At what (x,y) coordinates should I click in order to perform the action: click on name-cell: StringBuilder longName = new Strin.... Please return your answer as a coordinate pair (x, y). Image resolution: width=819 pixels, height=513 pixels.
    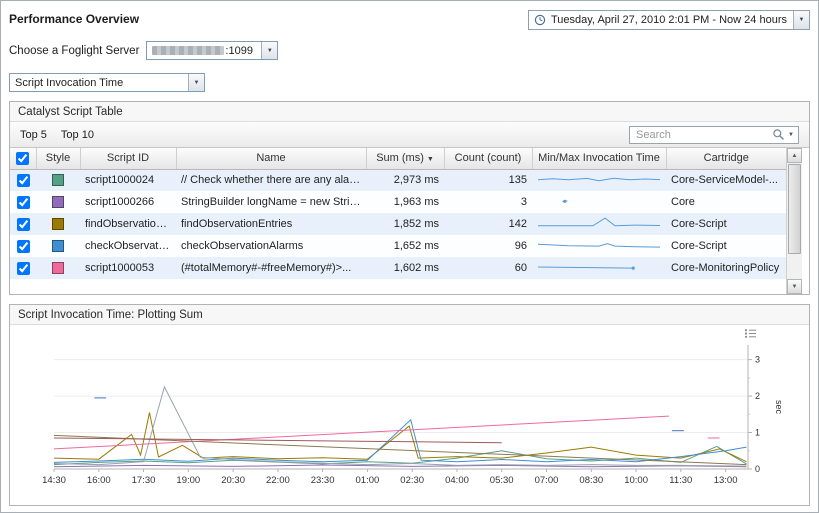
    Looking at the image, I should click on (273, 202).